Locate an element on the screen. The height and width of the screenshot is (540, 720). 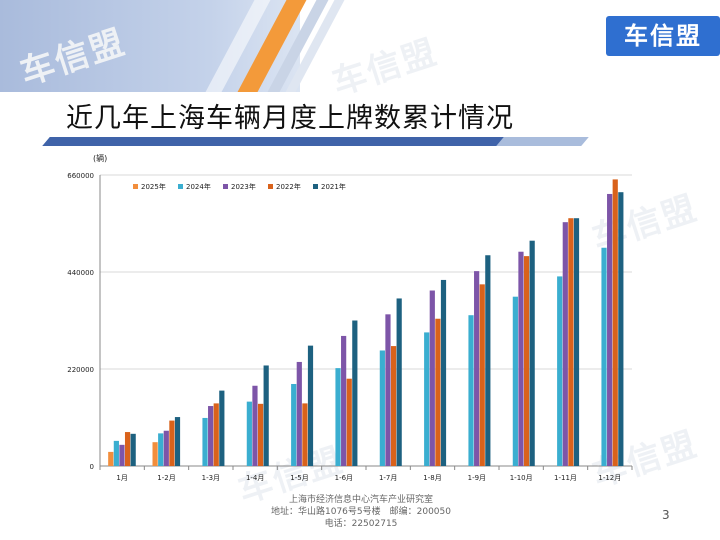
x-tick-label: 1-11月 is located at coordinates (565, 478).